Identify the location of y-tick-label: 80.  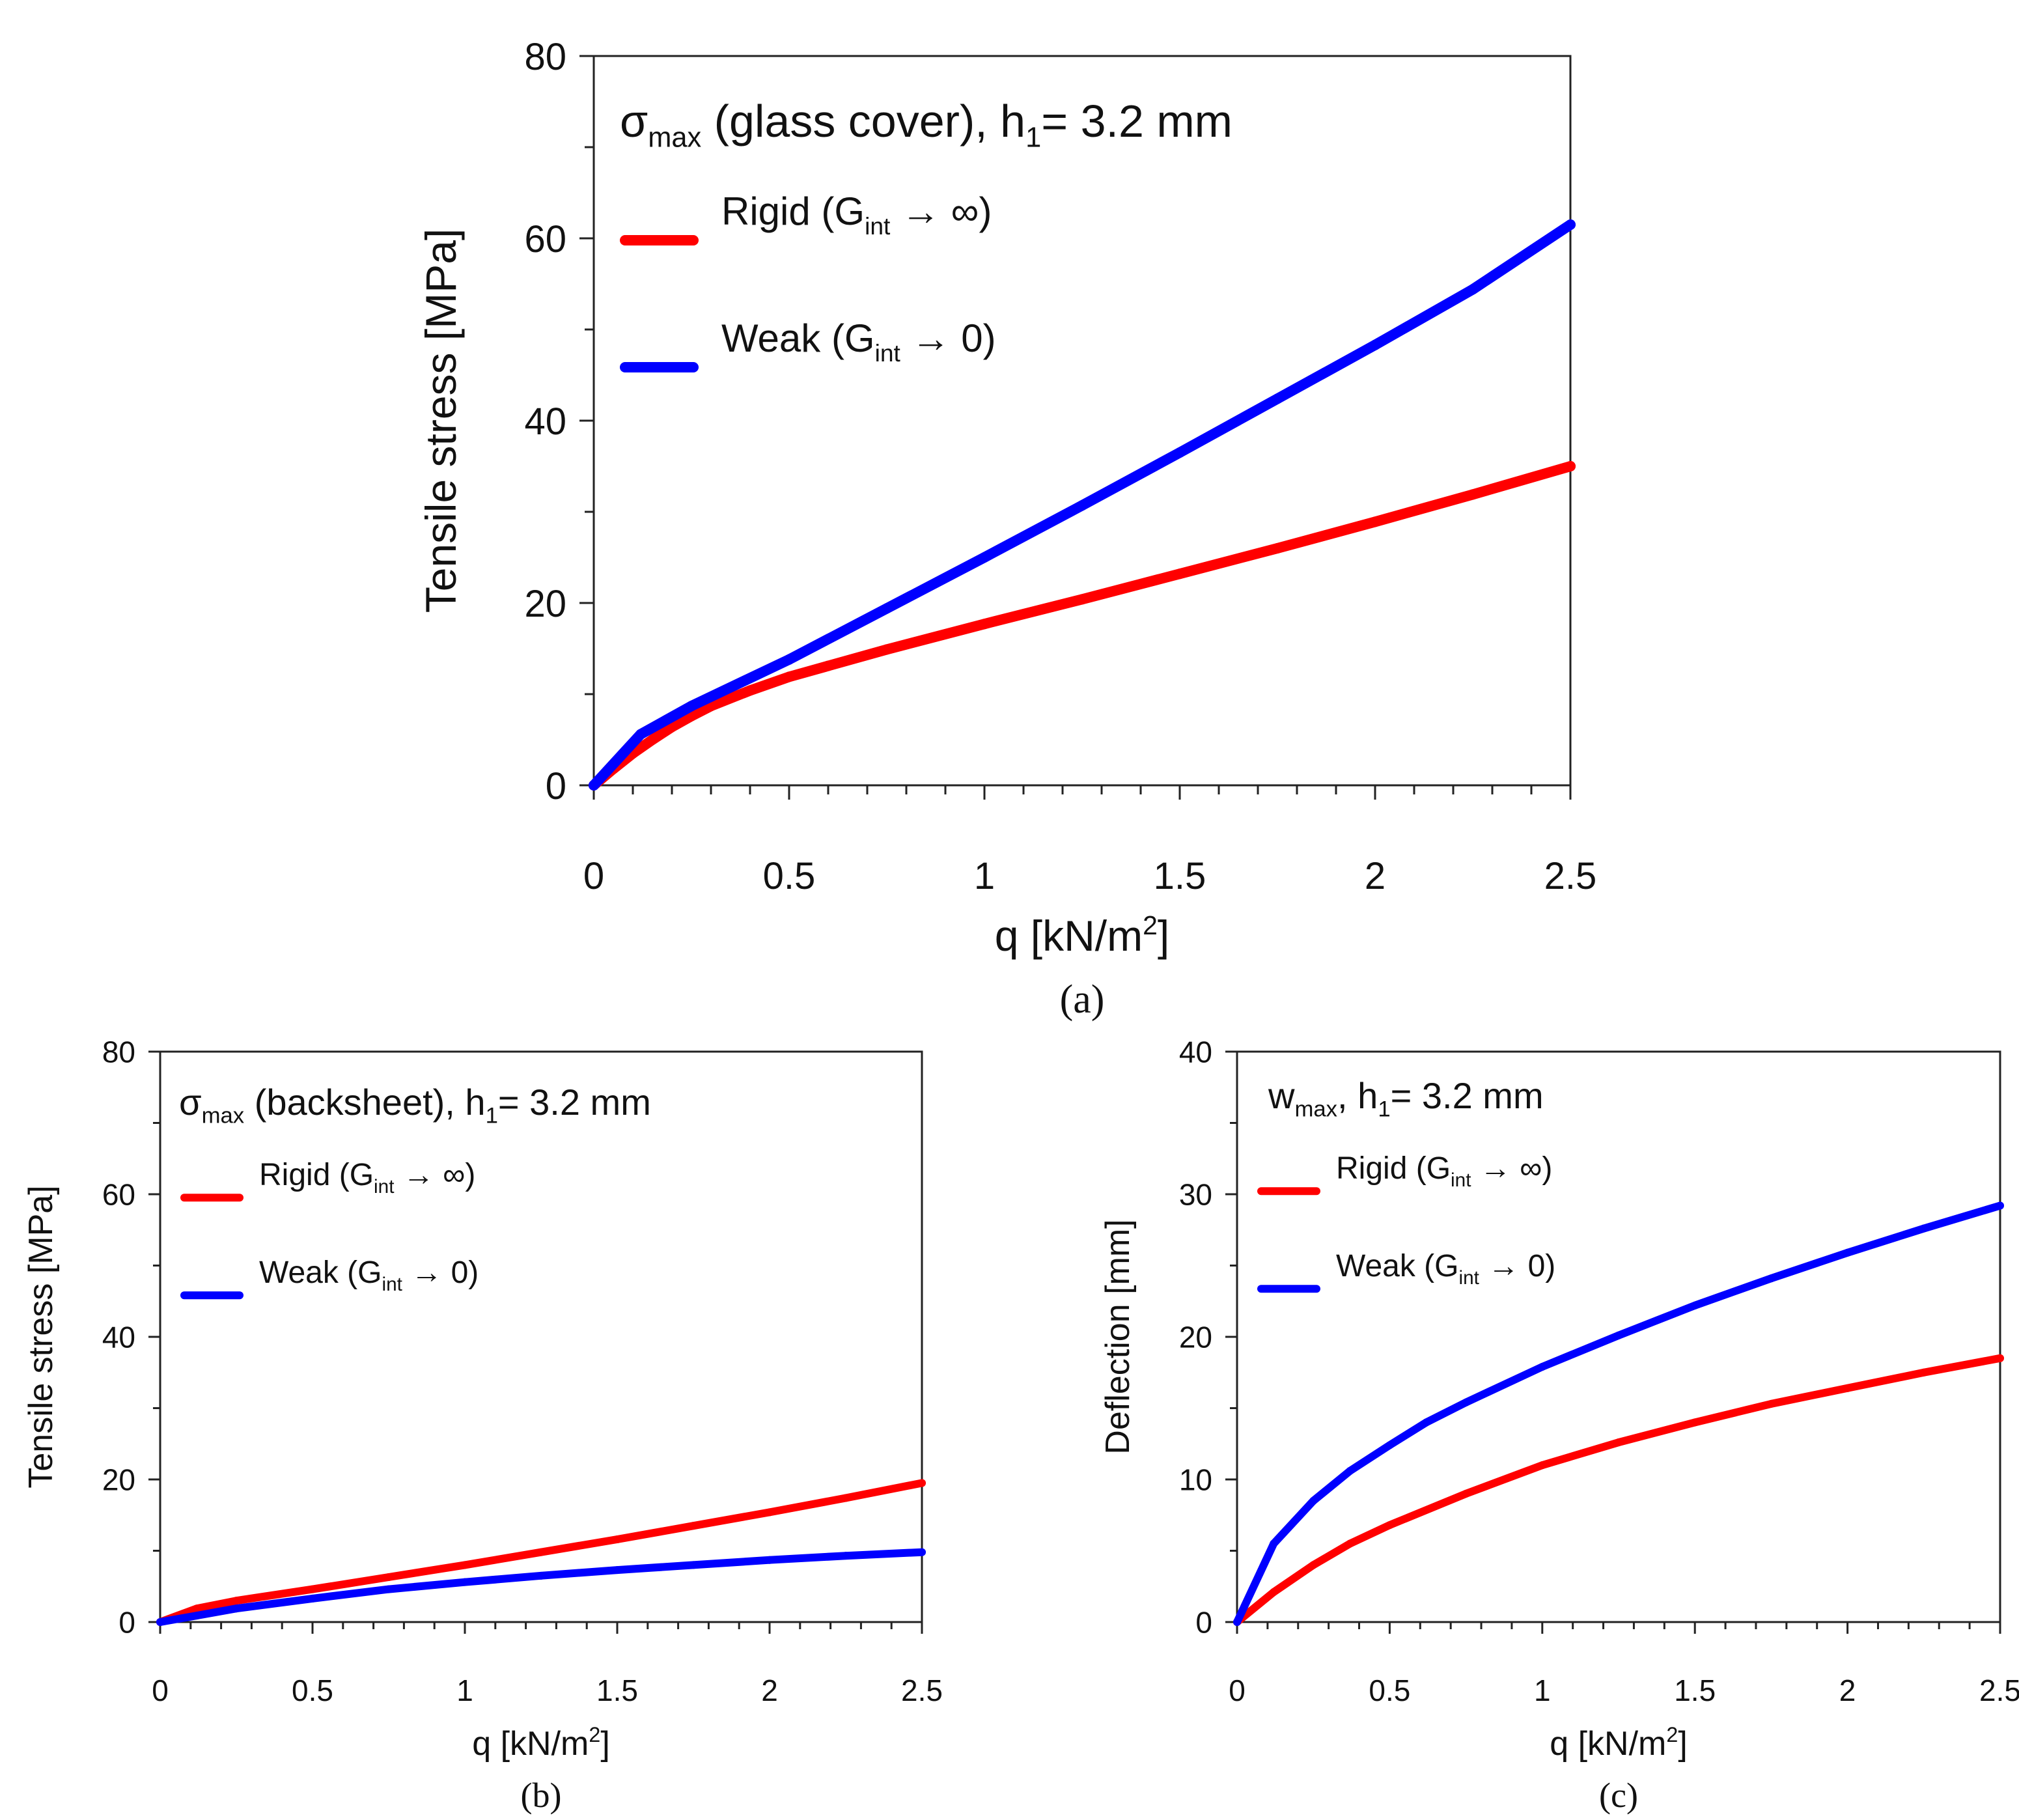
(545, 57).